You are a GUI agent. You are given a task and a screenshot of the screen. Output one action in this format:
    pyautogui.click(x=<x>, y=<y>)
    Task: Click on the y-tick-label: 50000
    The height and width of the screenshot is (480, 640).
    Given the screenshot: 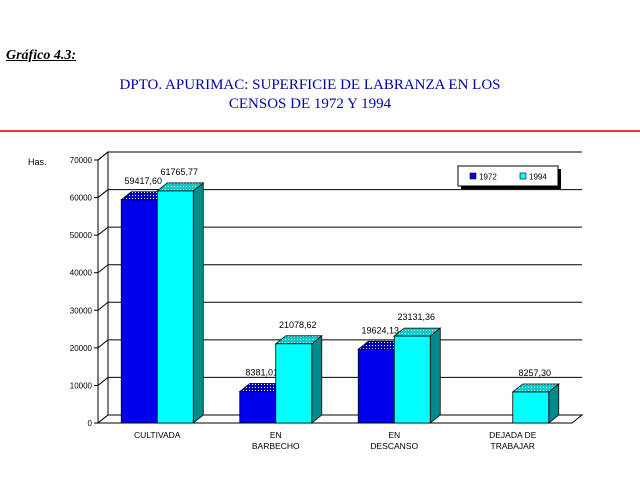 What is the action you would take?
    pyautogui.click(x=81, y=235)
    